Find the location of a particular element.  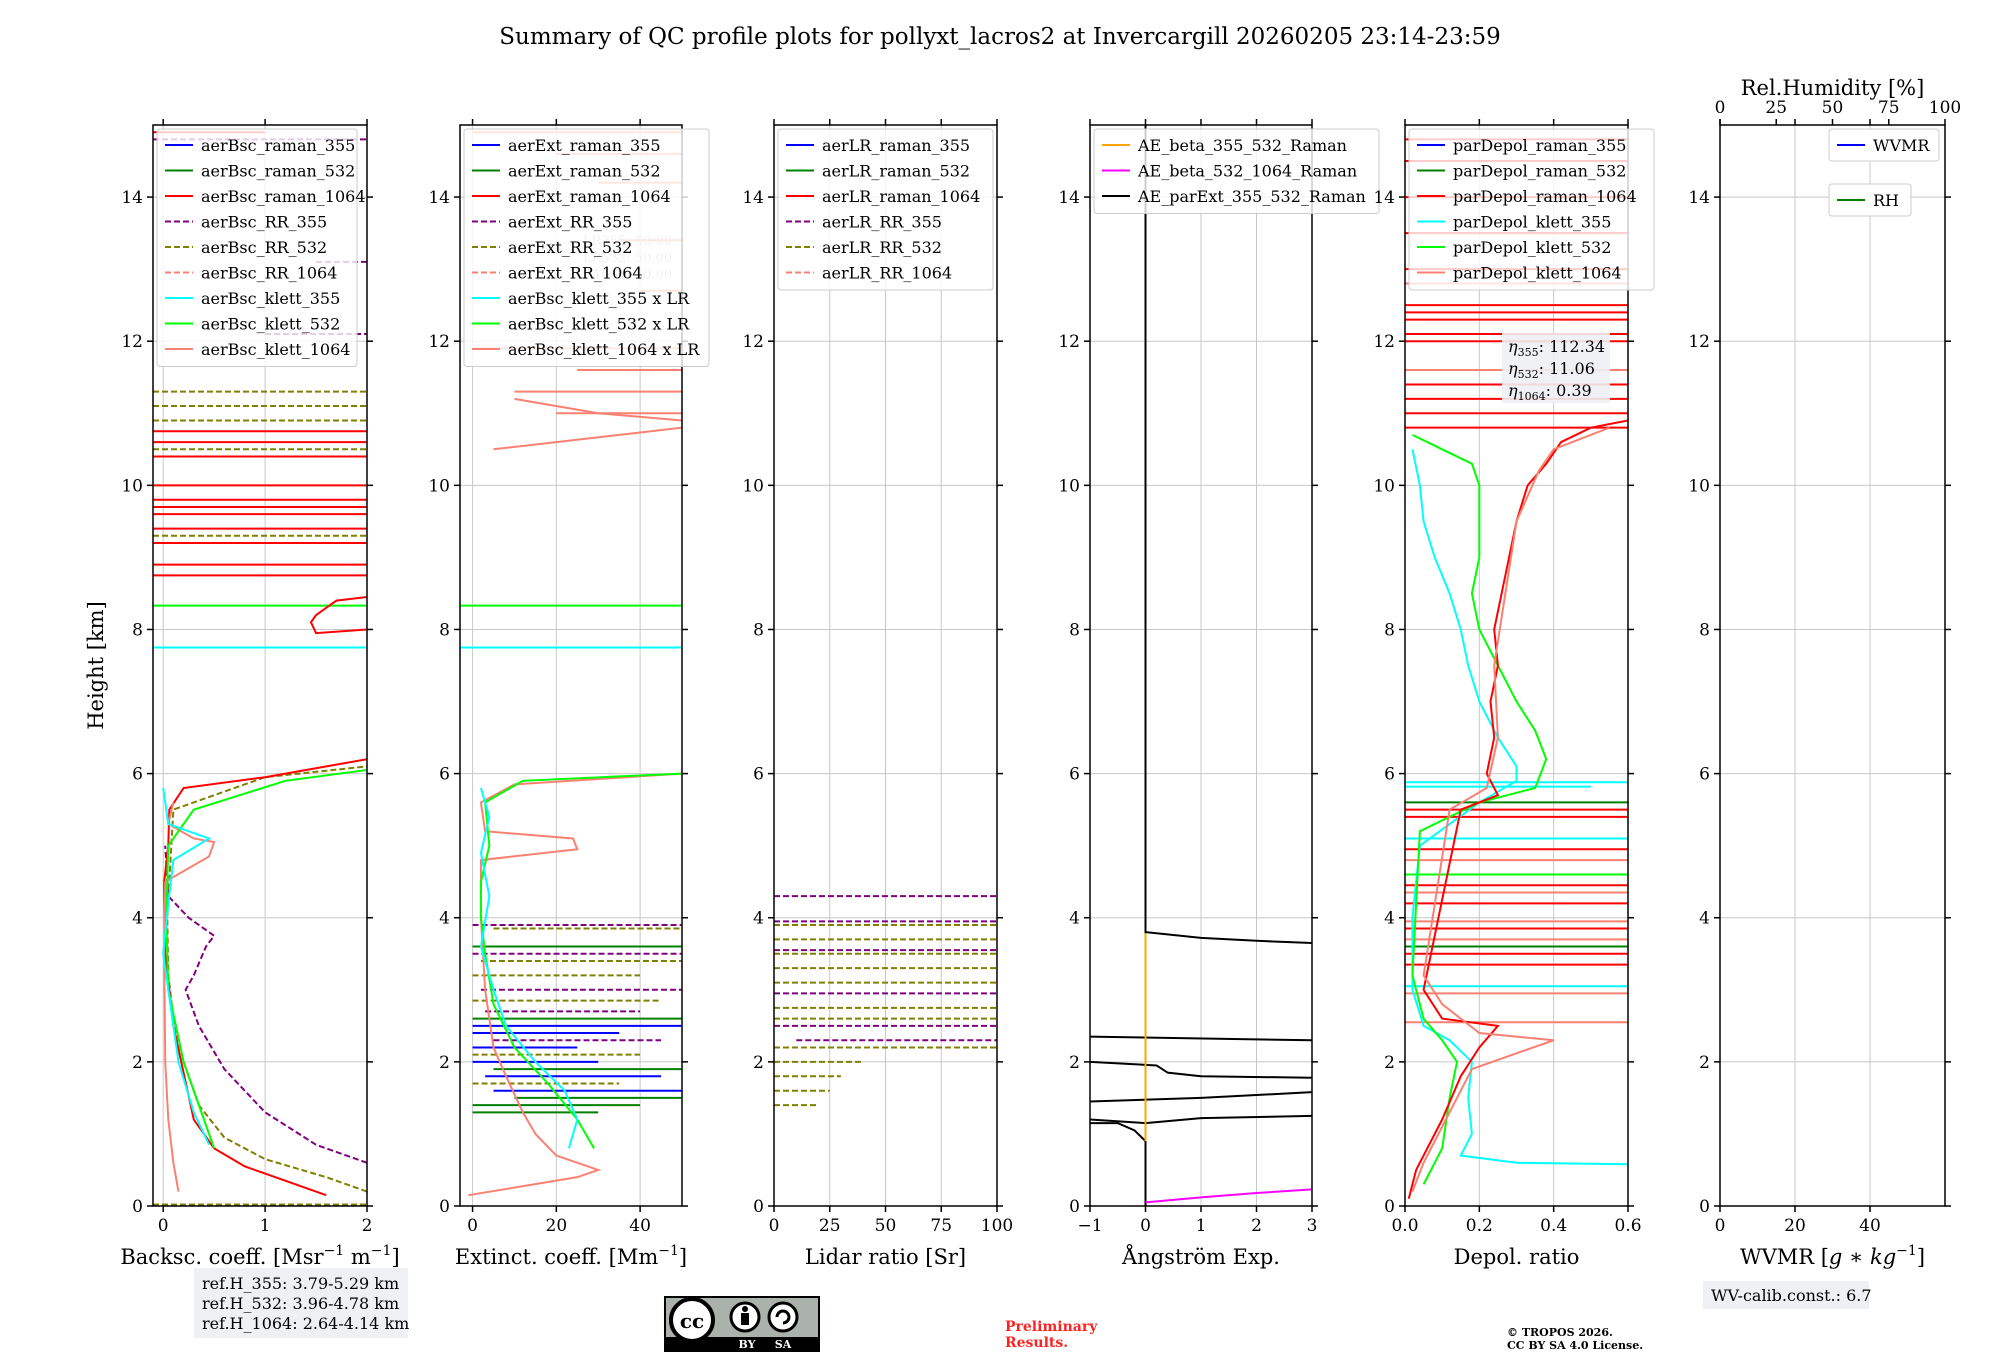

copyright-line2: CC BY SA 4.0 License. is located at coordinates (1575, 1345).